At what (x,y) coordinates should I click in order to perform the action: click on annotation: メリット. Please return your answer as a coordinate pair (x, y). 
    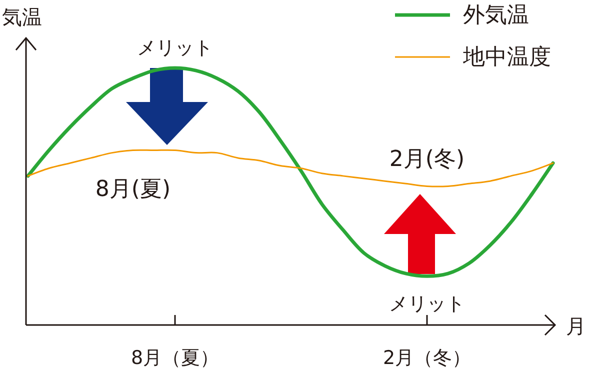
    Looking at the image, I should click on (427, 304).